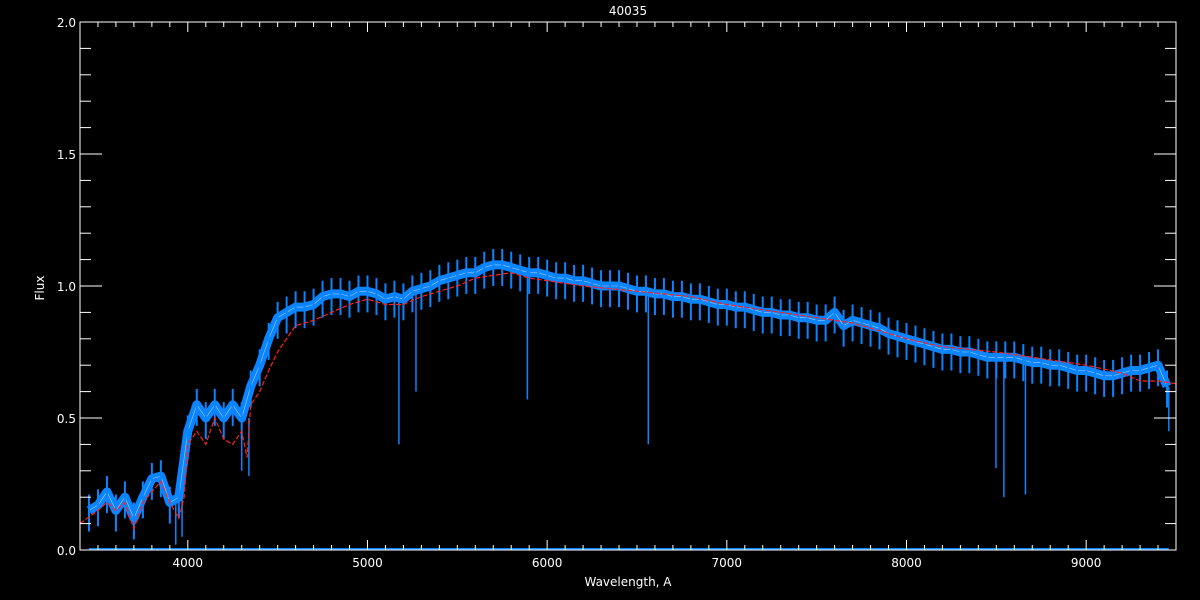 This screenshot has width=1200, height=600. What do you see at coordinates (628, 11) in the screenshot?
I see `chart-title: 40035` at bounding box center [628, 11].